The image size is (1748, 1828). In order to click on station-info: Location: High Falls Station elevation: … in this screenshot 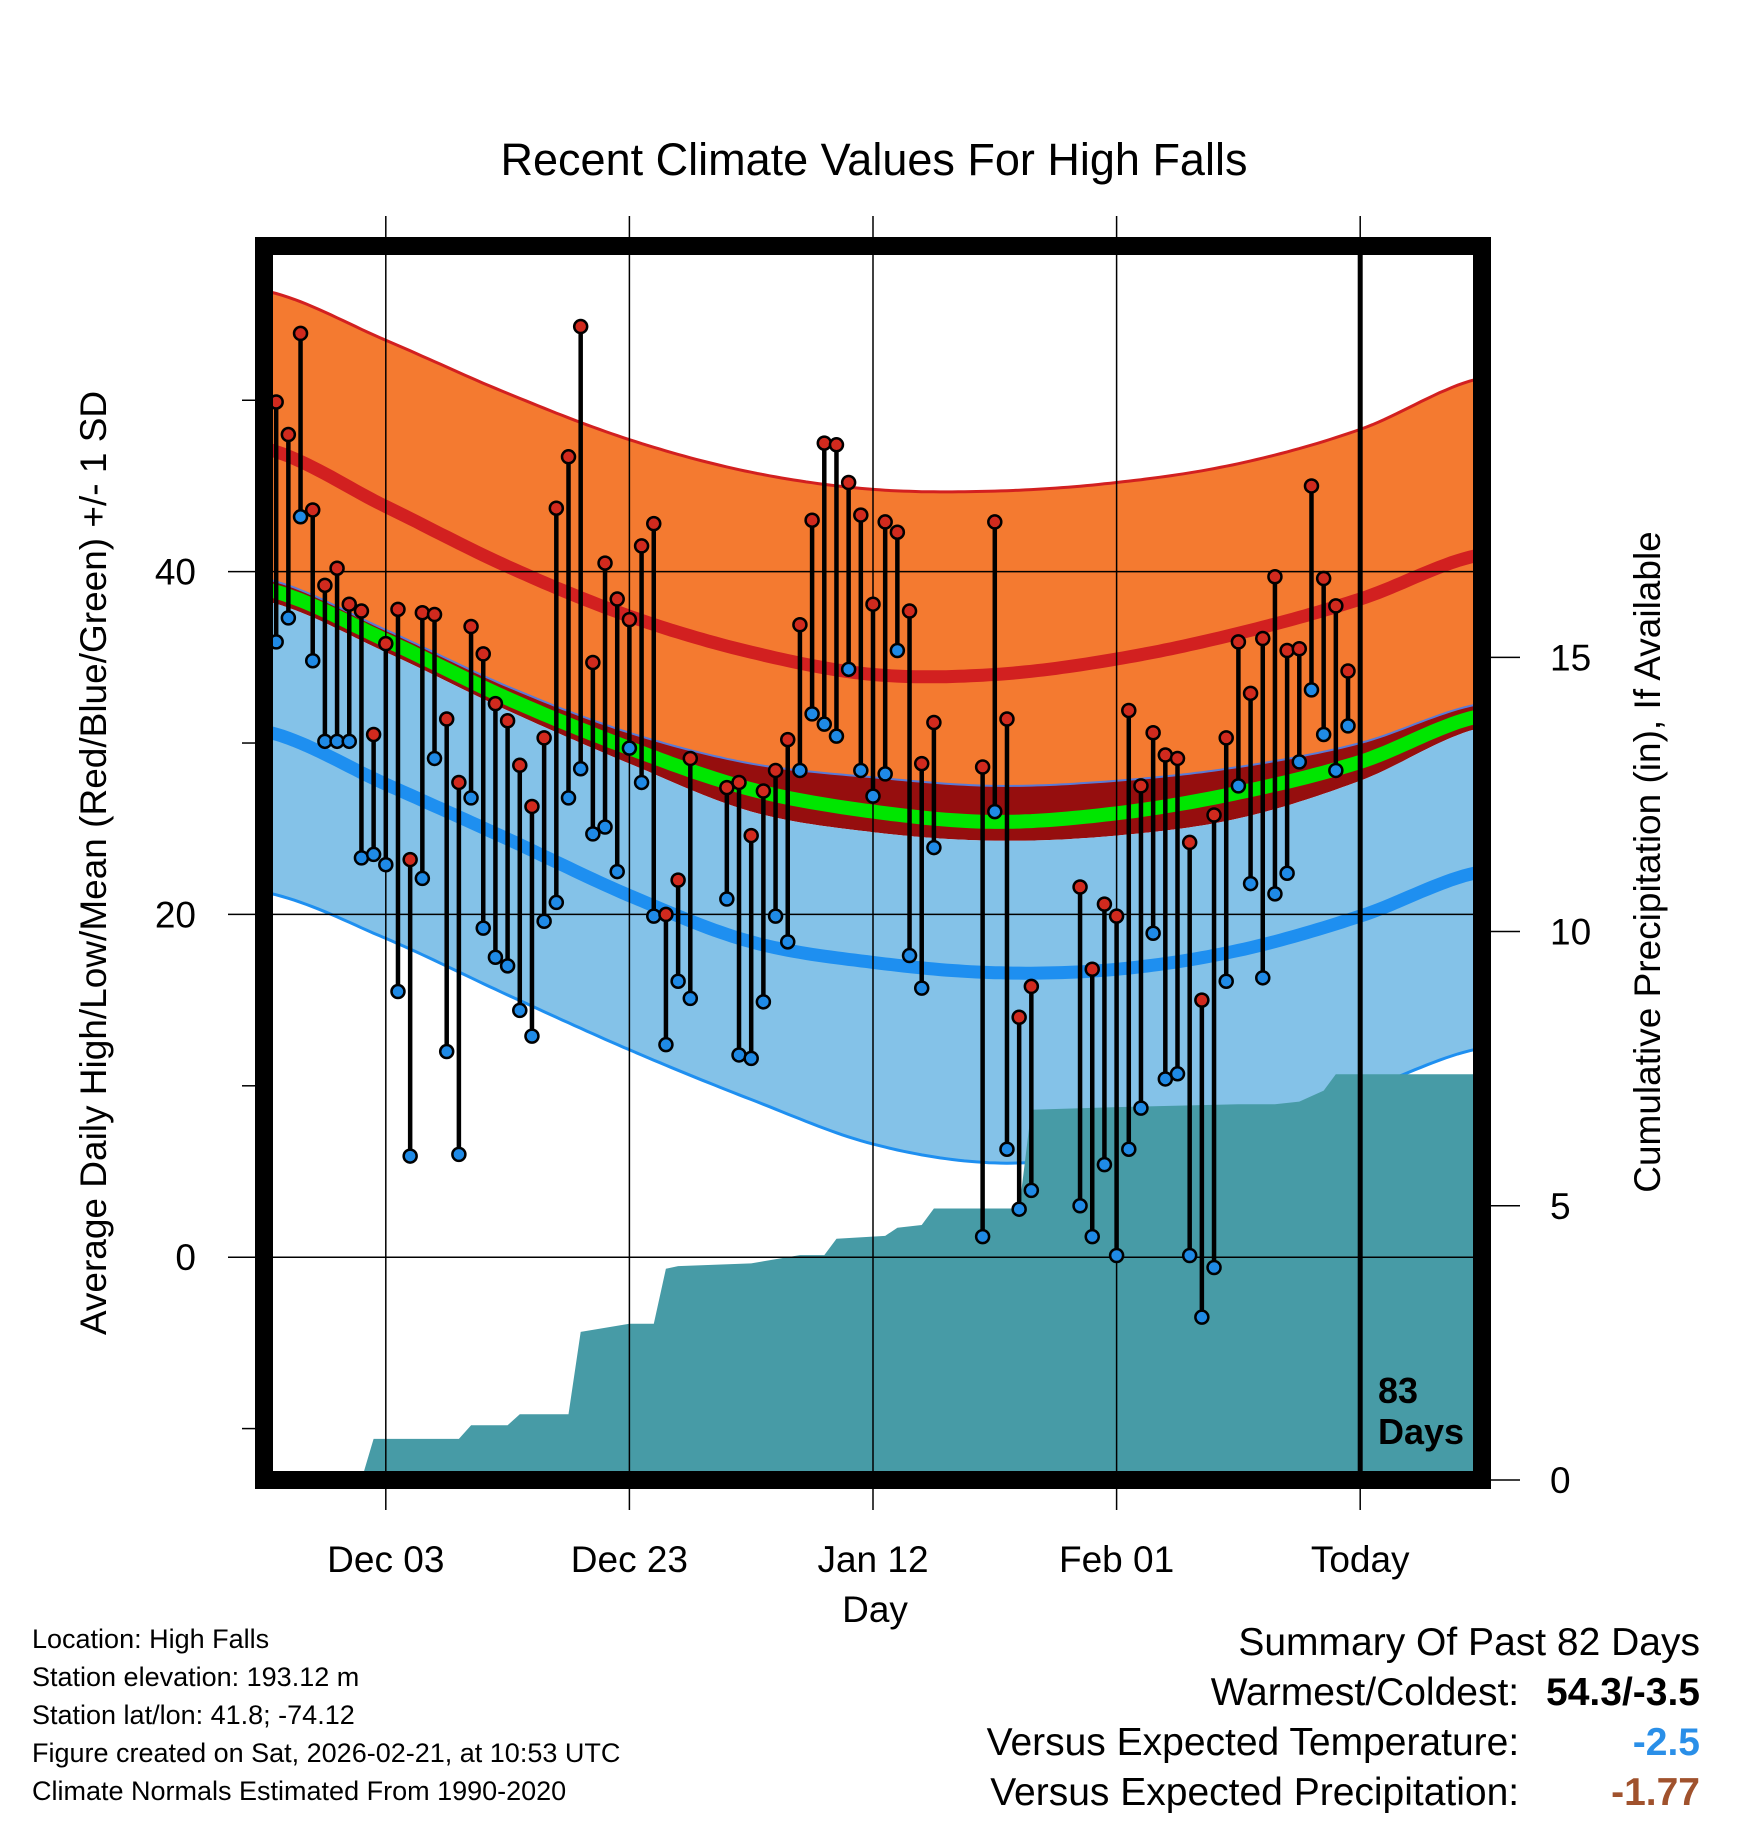, I will do `click(326, 1715)`.